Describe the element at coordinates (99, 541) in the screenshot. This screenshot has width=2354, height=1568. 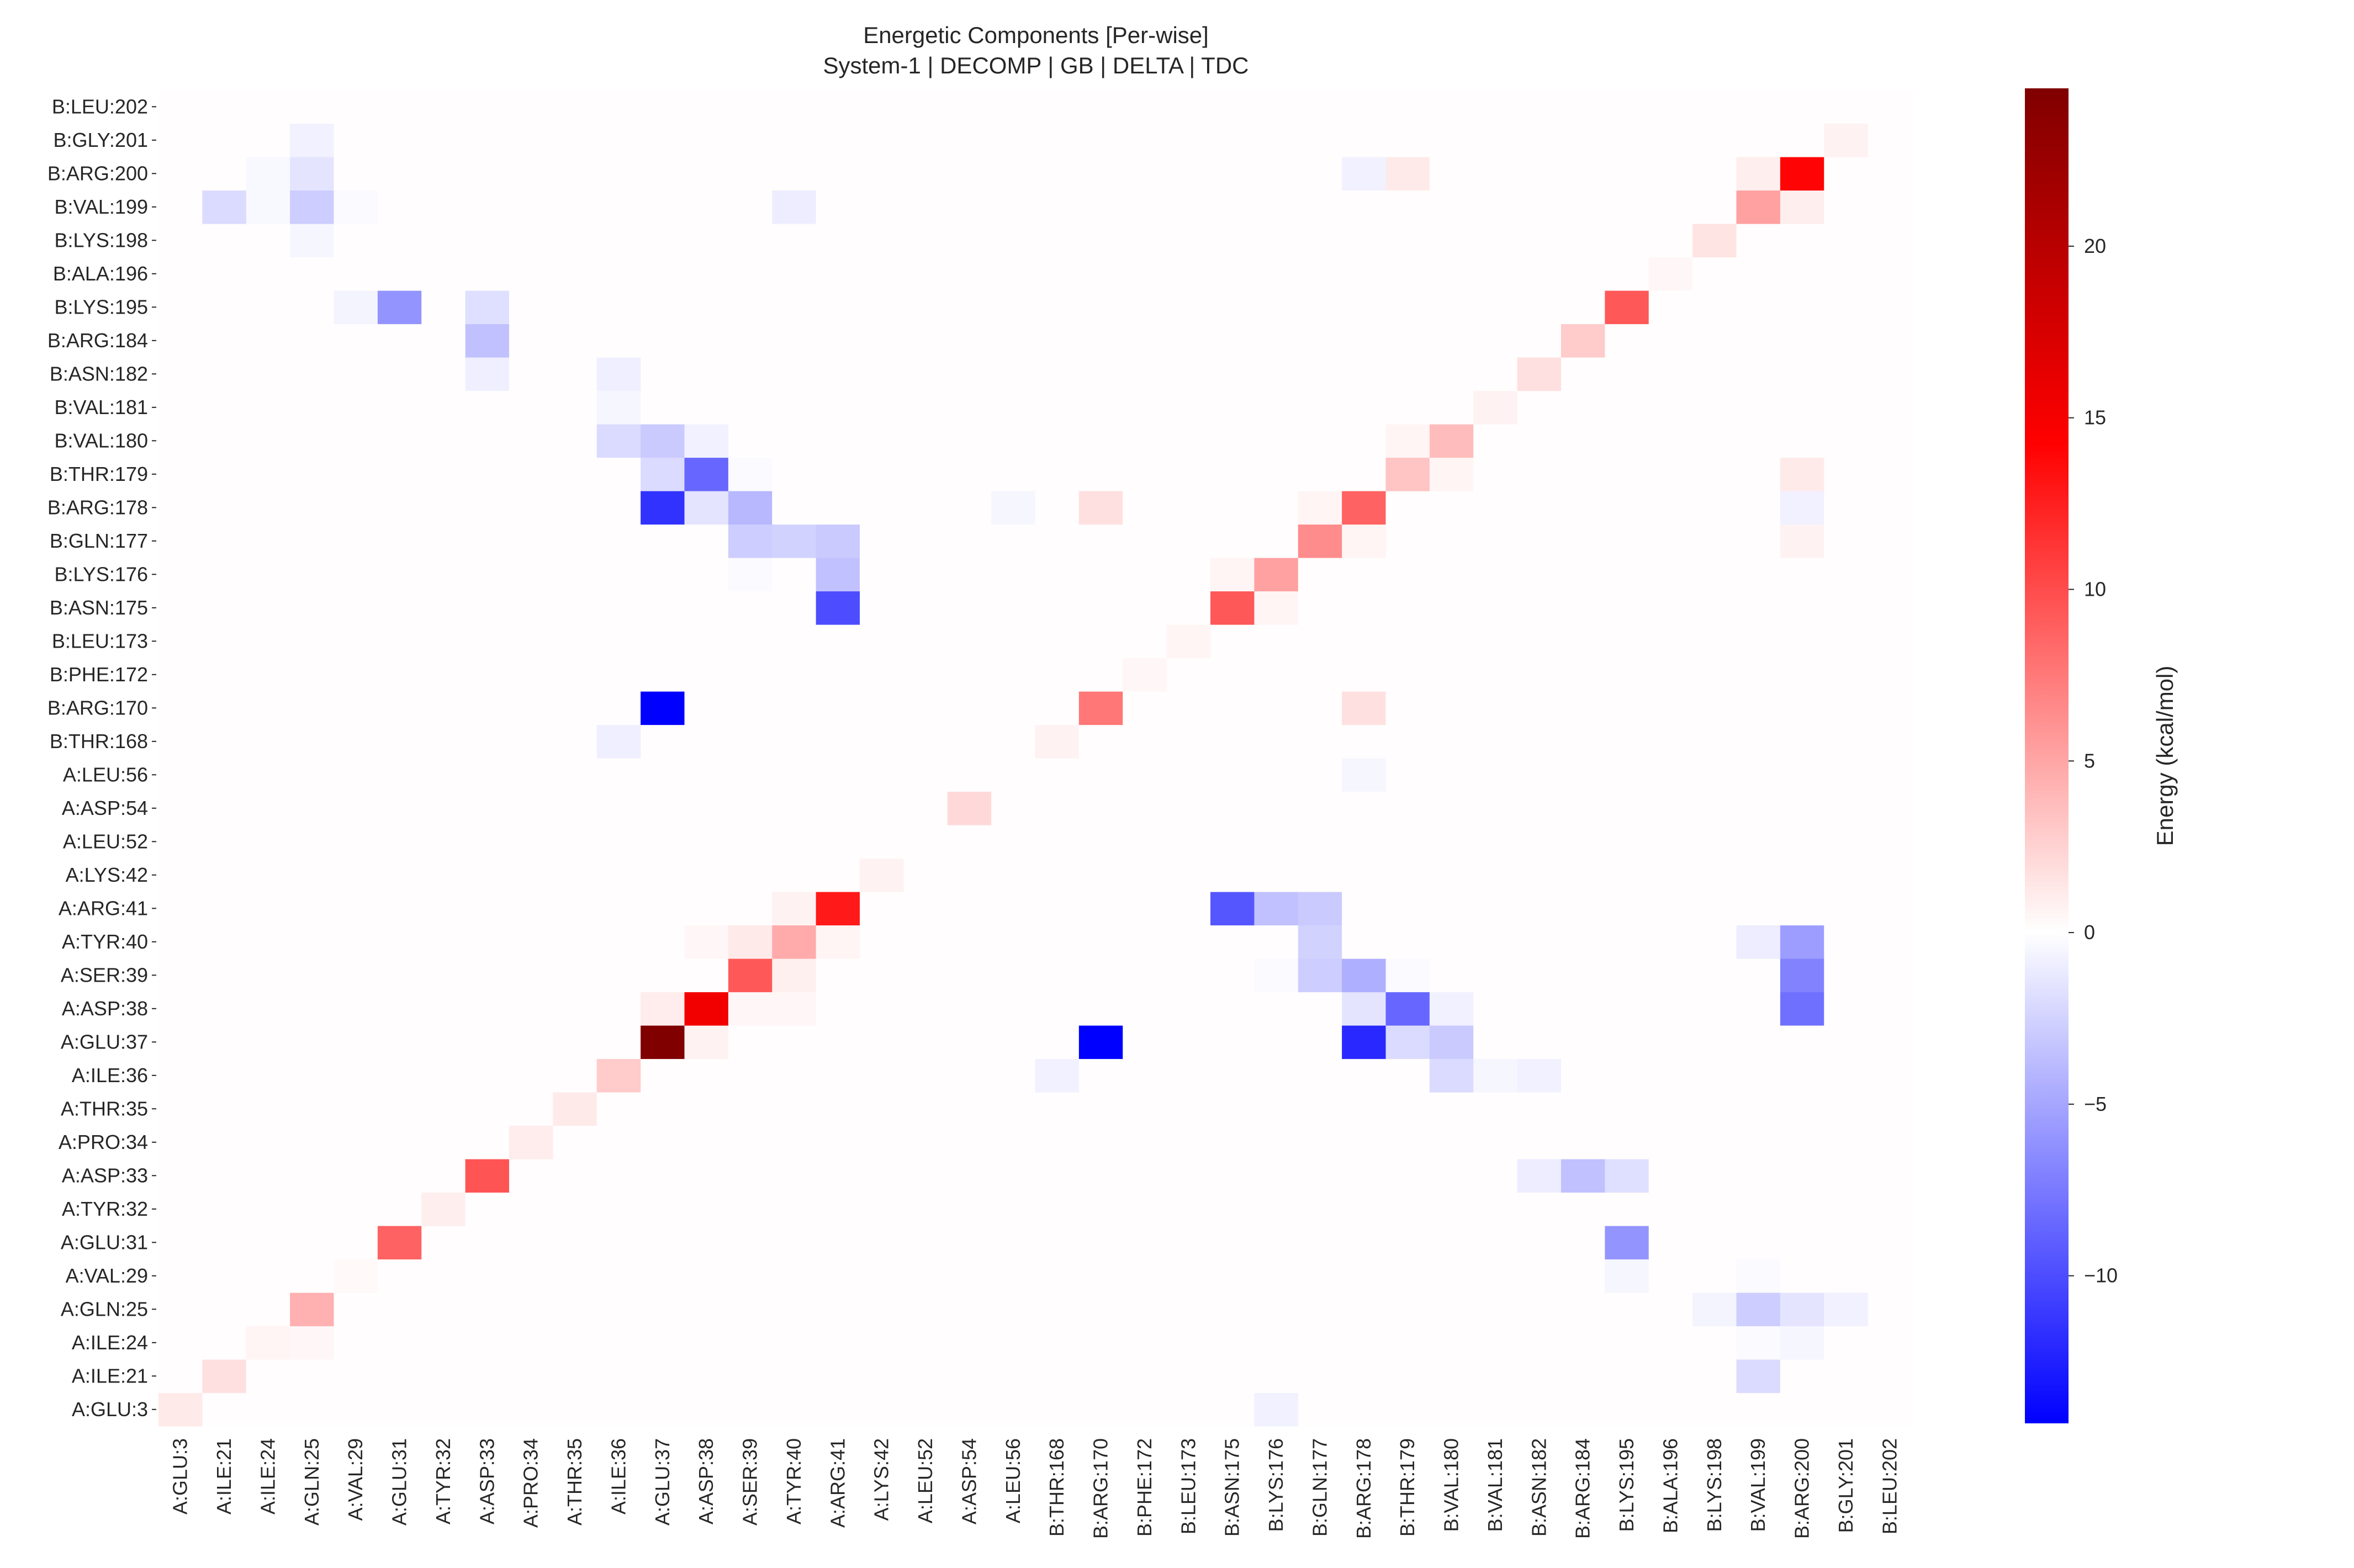
I see `y-tick-label: B:GLN:177` at that location.